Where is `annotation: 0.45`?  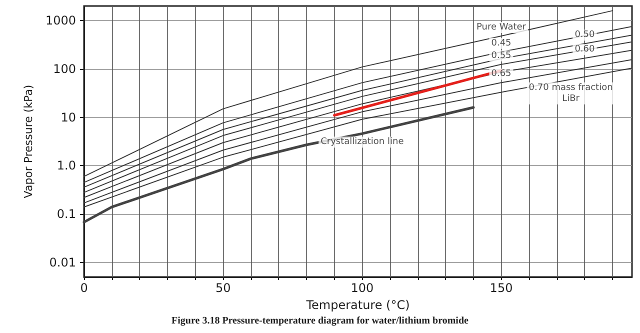
annotation: 0.45 is located at coordinates (501, 43).